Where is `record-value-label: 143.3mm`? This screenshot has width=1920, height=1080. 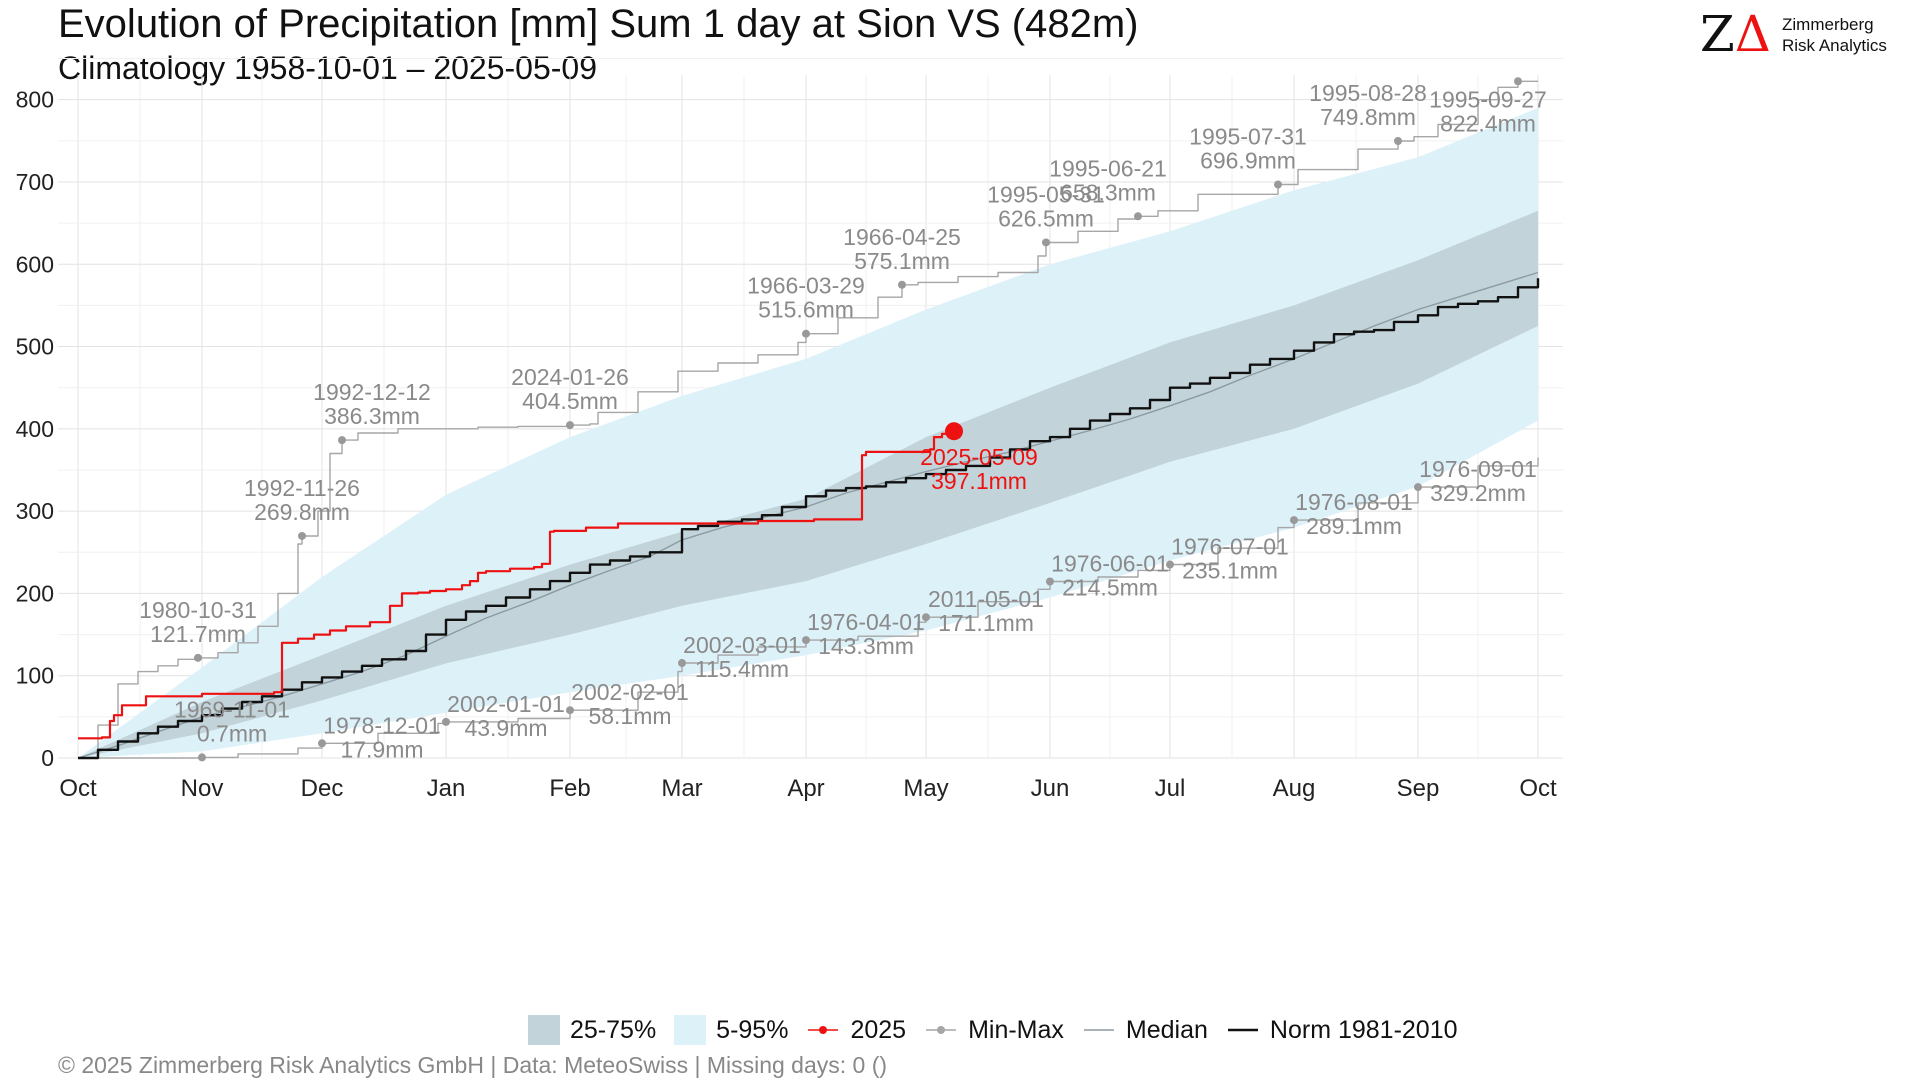
record-value-label: 143.3mm is located at coordinates (866, 646).